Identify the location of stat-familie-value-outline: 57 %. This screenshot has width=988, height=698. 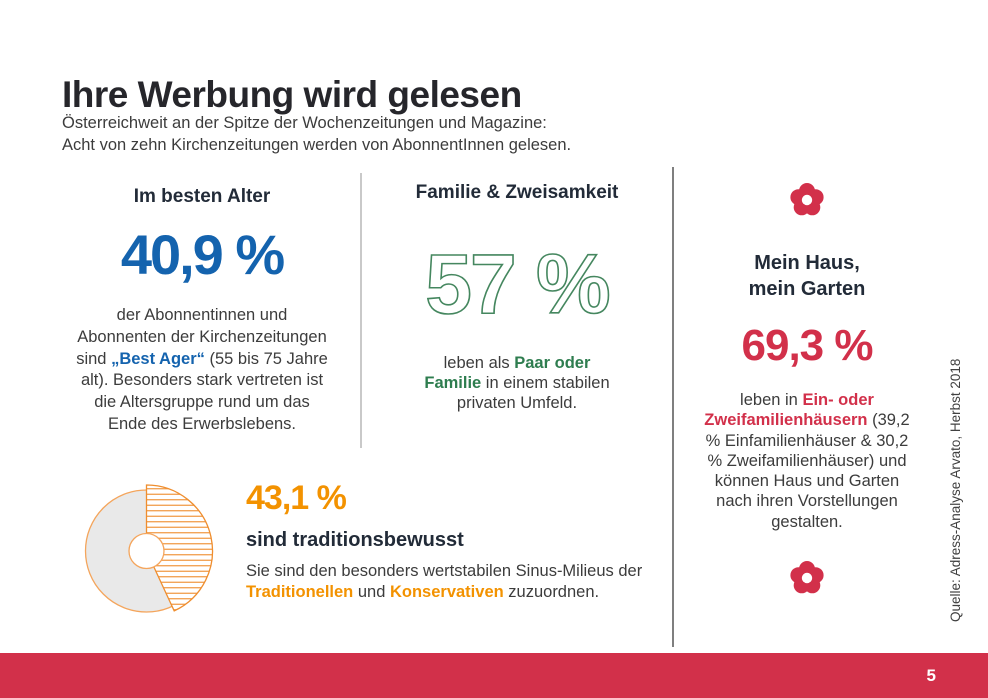
(517, 281).